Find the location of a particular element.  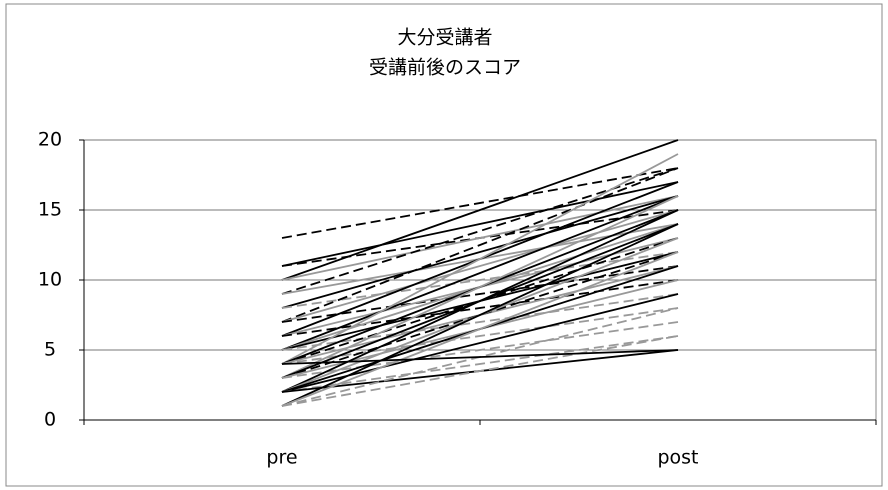

y-tick-label: 15 is located at coordinates (50, 210).